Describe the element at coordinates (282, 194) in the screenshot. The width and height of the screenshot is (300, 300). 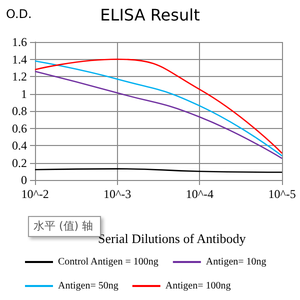
I see `x-tick-label: 10^-5` at that location.